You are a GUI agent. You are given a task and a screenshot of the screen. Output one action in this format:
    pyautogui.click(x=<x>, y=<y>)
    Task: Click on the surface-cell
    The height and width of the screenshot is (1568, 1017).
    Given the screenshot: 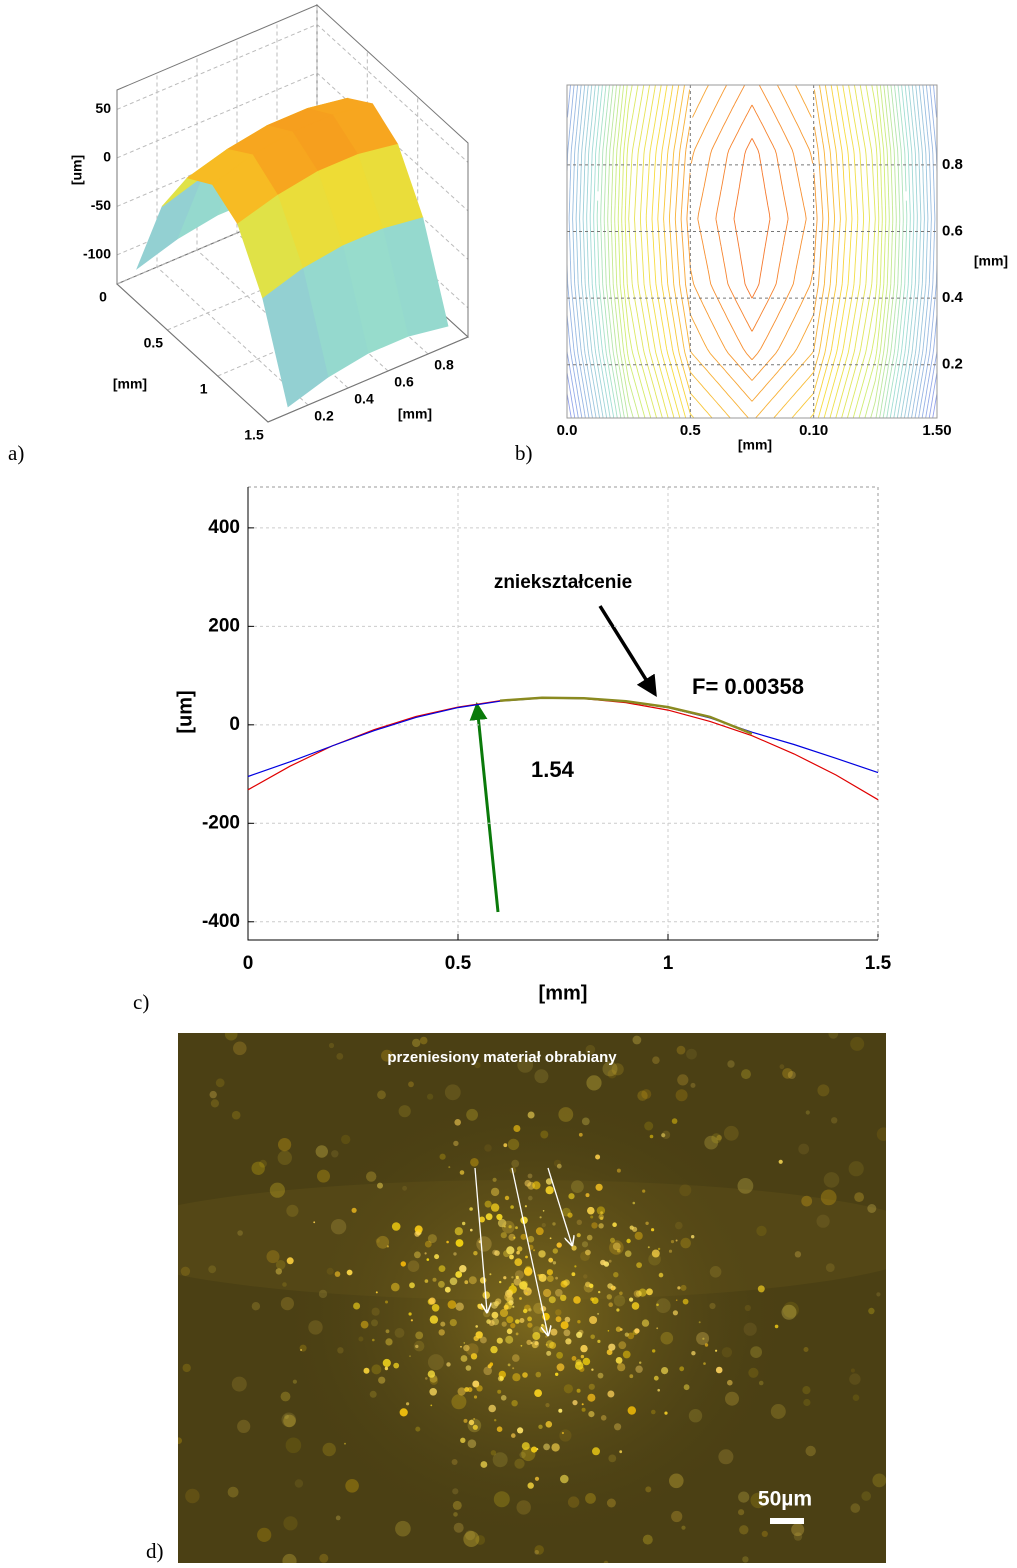 What is the action you would take?
    pyautogui.click(x=295, y=338)
    